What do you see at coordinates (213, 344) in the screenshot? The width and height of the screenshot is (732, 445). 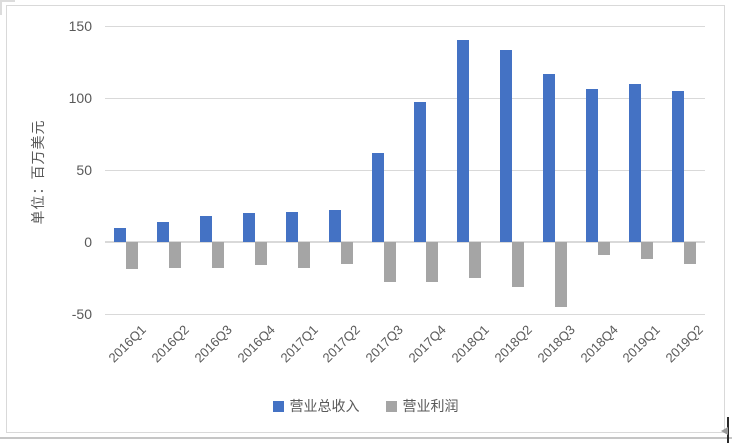 I see `x-tick-label: 2016Q3` at bounding box center [213, 344].